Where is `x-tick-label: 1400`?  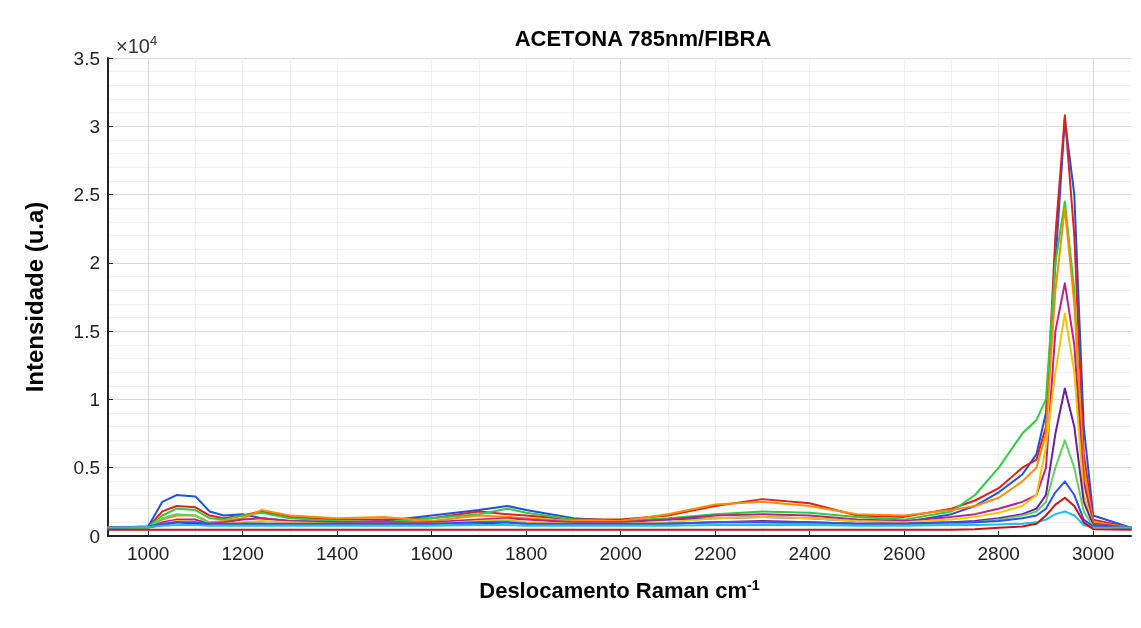
x-tick-label: 1400 is located at coordinates (337, 553).